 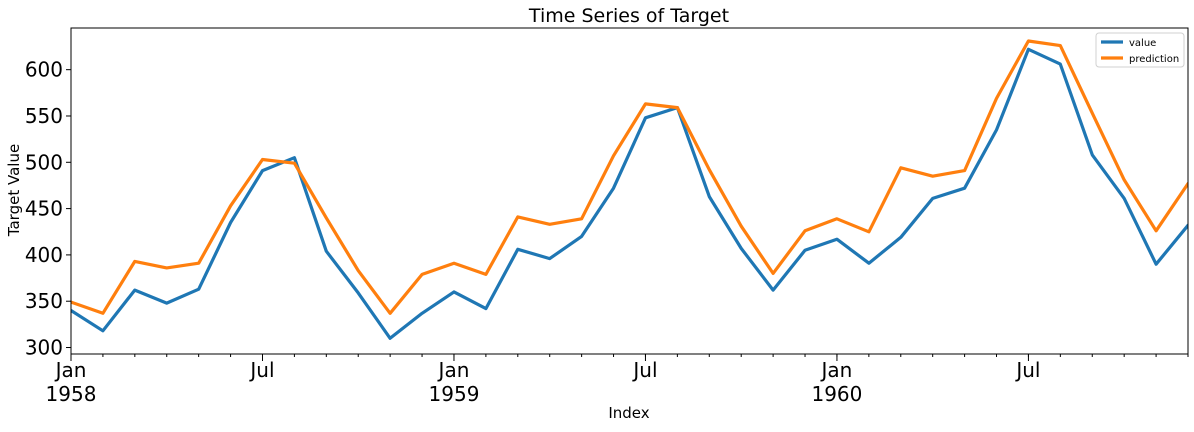 I want to click on x-tick-year-label: 1960, so click(x=836, y=394).